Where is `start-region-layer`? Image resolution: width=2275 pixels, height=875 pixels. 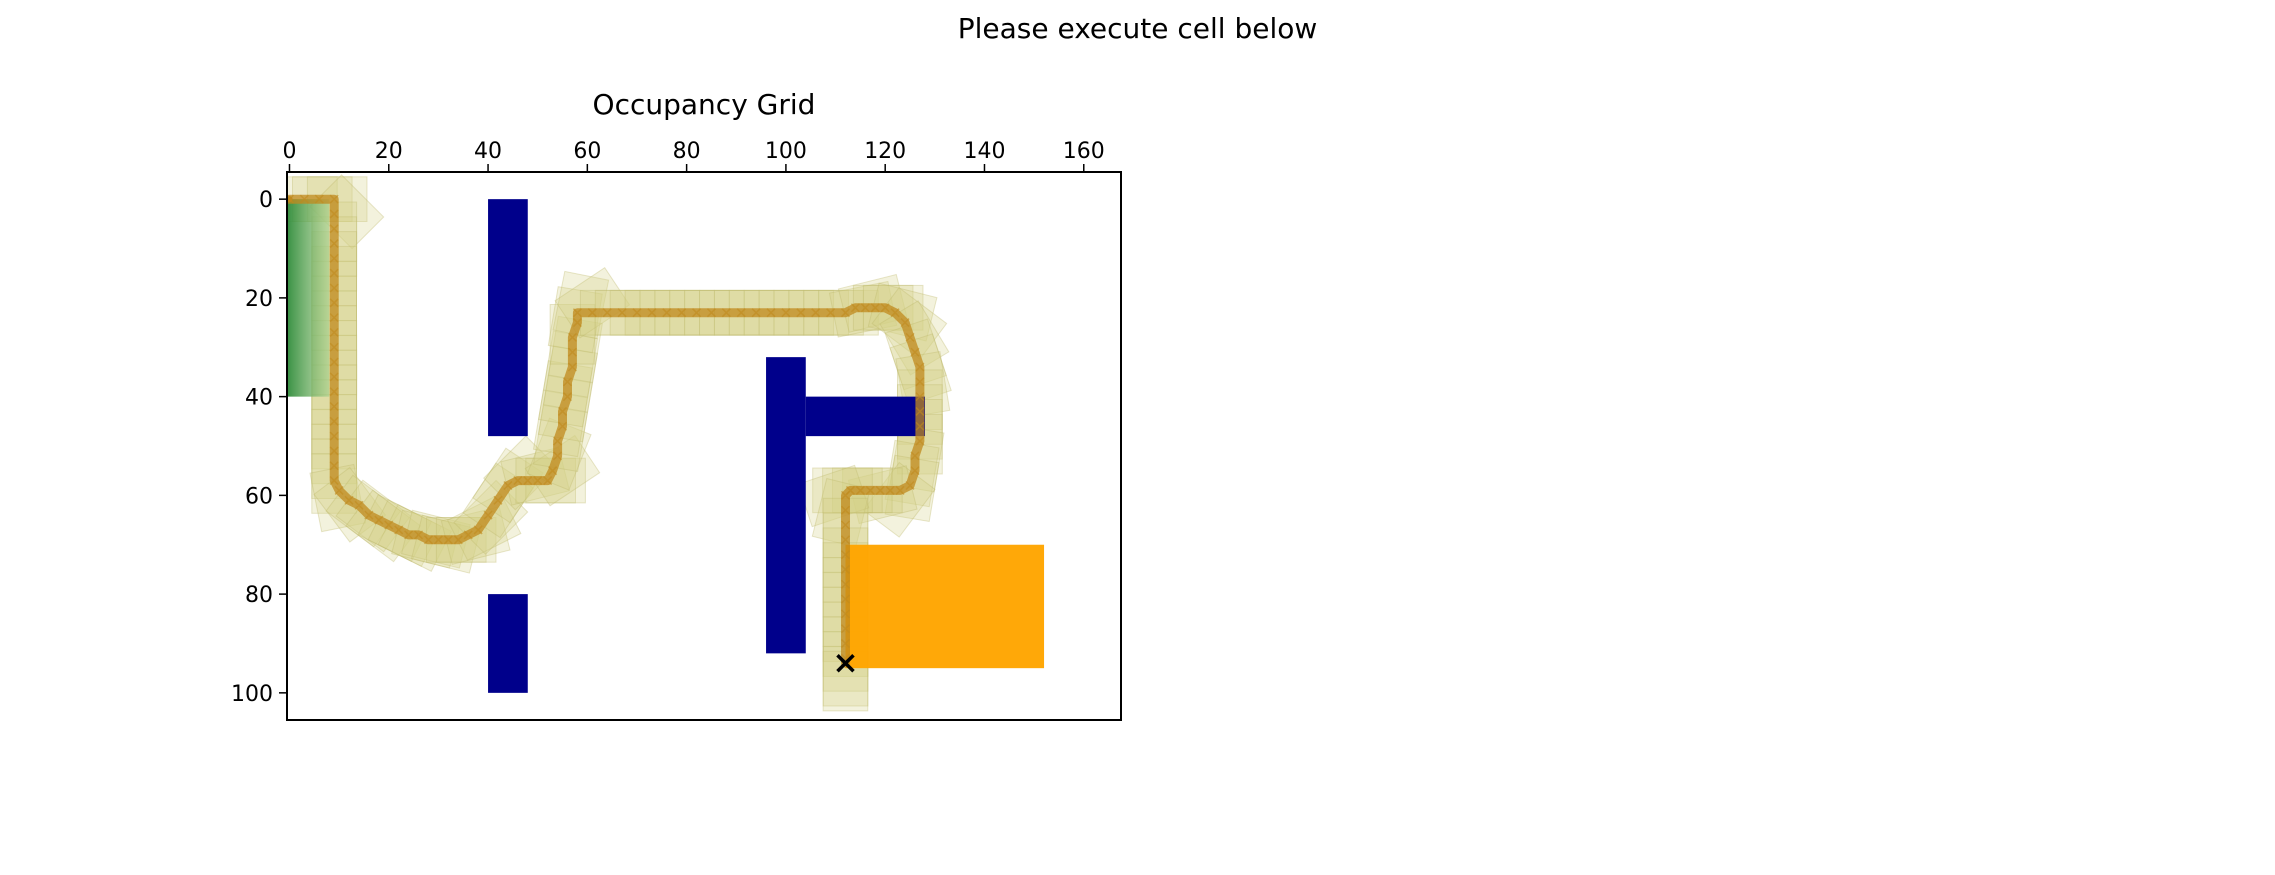 start-region-layer is located at coordinates (308, 298).